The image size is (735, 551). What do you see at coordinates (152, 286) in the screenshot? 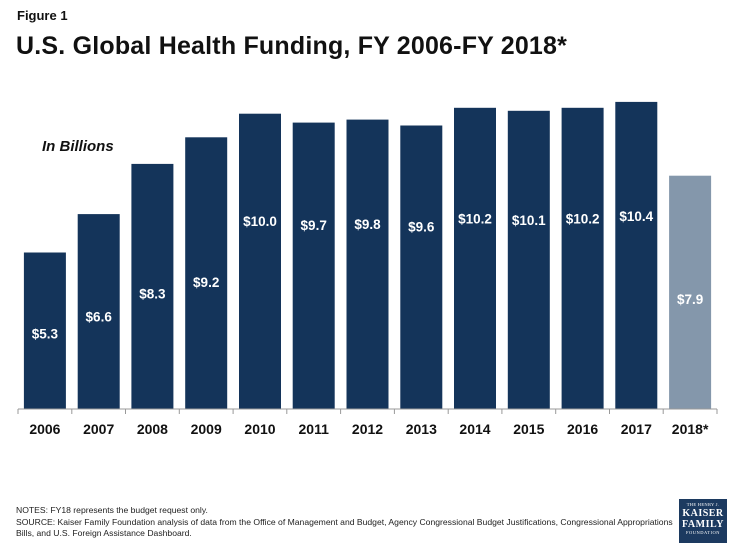
I see `bar-2008` at bounding box center [152, 286].